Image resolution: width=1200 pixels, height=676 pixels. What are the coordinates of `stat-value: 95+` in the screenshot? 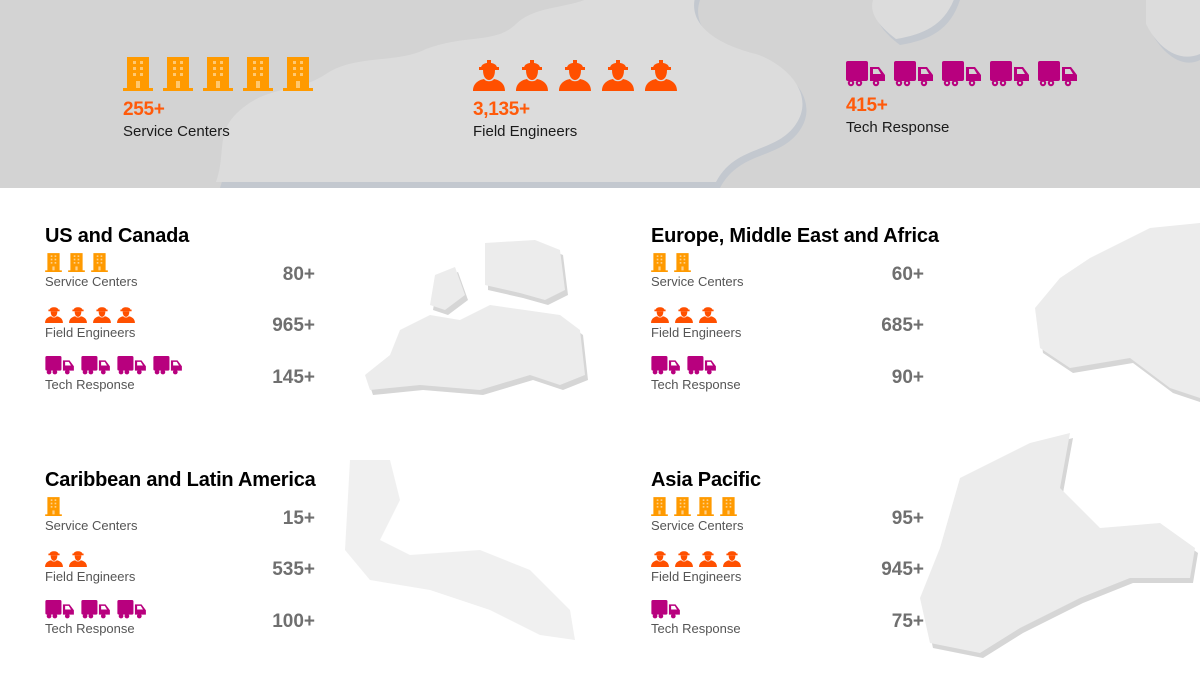 It's located at (907, 518).